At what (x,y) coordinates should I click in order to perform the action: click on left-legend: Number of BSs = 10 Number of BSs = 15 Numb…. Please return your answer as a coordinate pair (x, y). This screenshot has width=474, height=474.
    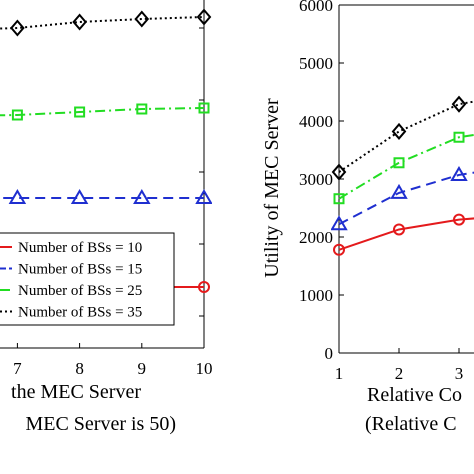
    Looking at the image, I should click on (87, 279).